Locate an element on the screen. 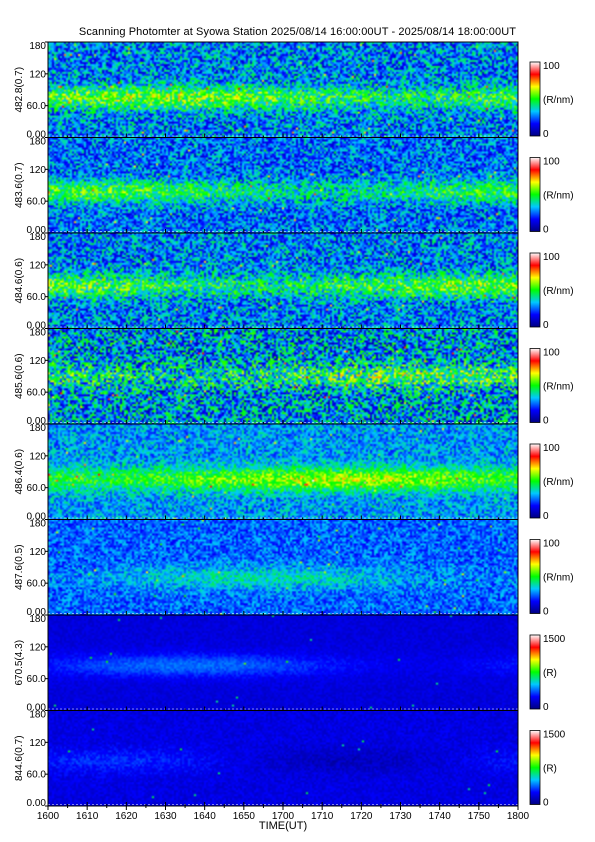 The width and height of the screenshot is (595, 842). panel-1: 0.00 60.0 120 180 483.6(0.7) 100 (R/nm) 0 is located at coordinates (294, 187).